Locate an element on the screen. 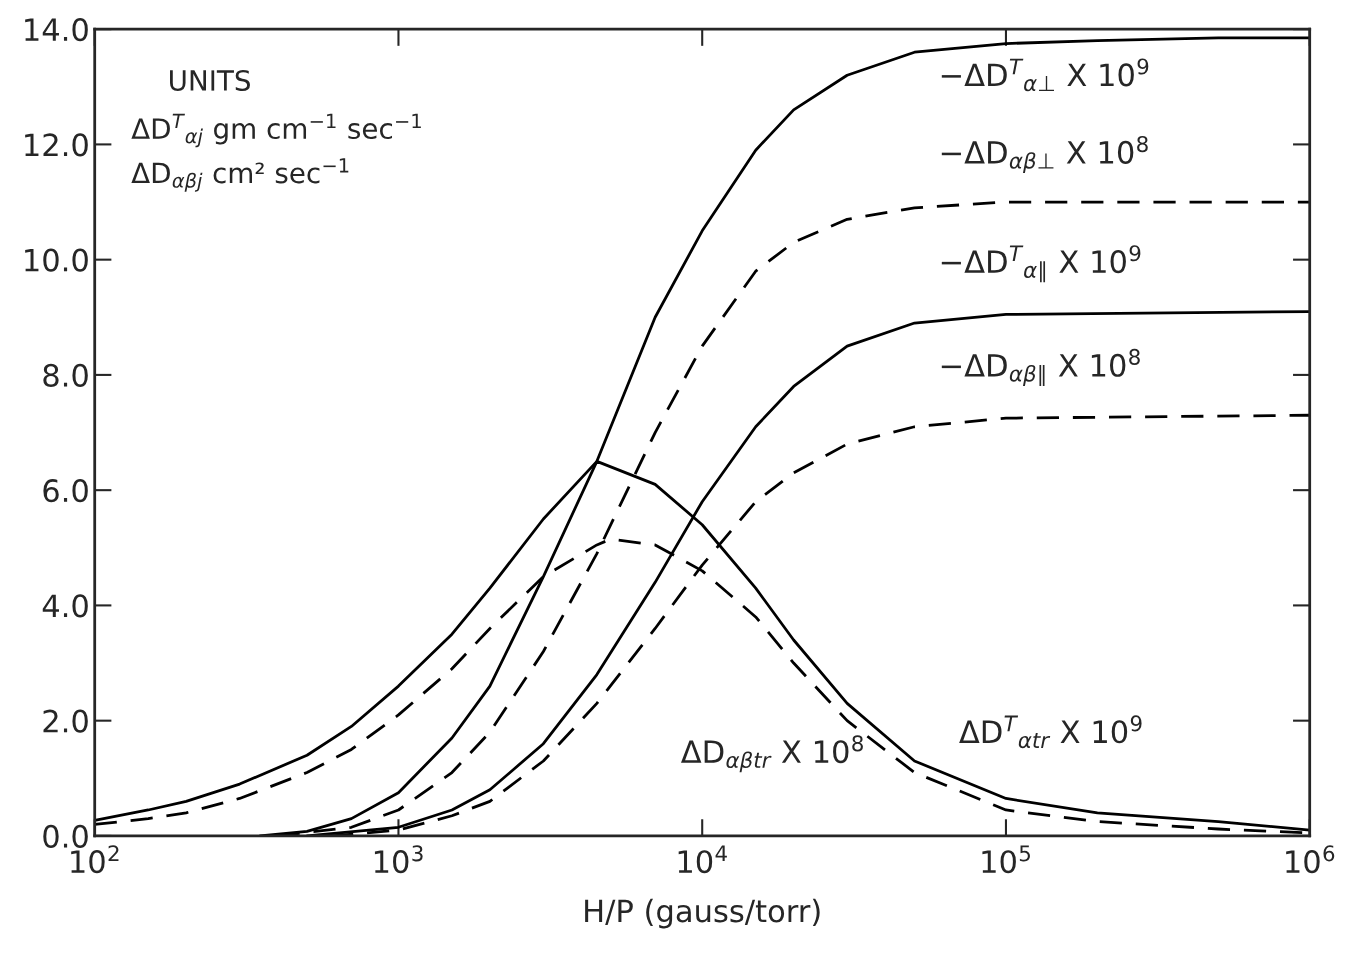  x-axis-title: H/P (gauss/torr) is located at coordinates (702, 913).